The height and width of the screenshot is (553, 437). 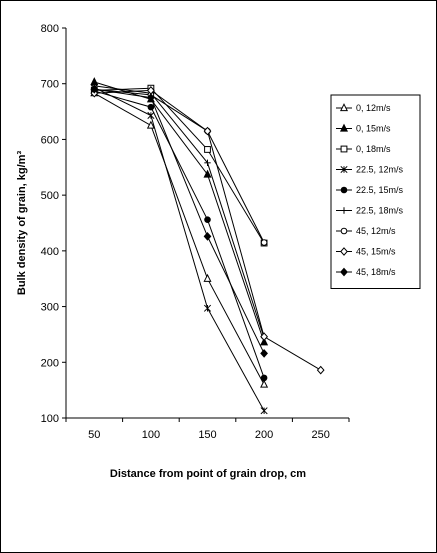 What do you see at coordinates (380, 190) in the screenshot?
I see `legend-label: 22.5, 15m/s` at bounding box center [380, 190].